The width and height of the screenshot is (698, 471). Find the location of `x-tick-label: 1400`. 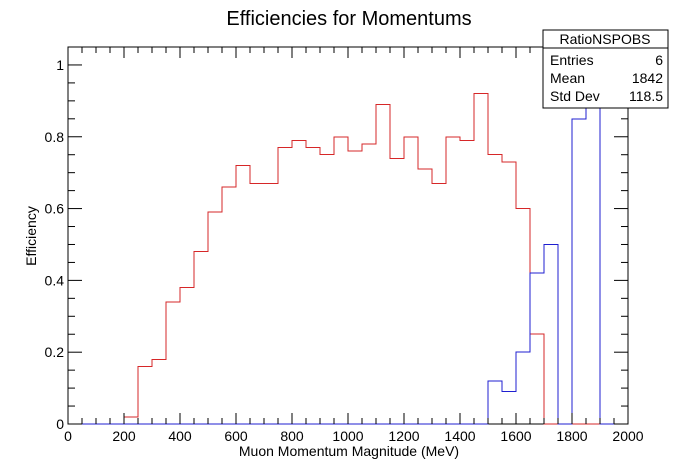

x-tick-label: 1400 is located at coordinates (459, 436).